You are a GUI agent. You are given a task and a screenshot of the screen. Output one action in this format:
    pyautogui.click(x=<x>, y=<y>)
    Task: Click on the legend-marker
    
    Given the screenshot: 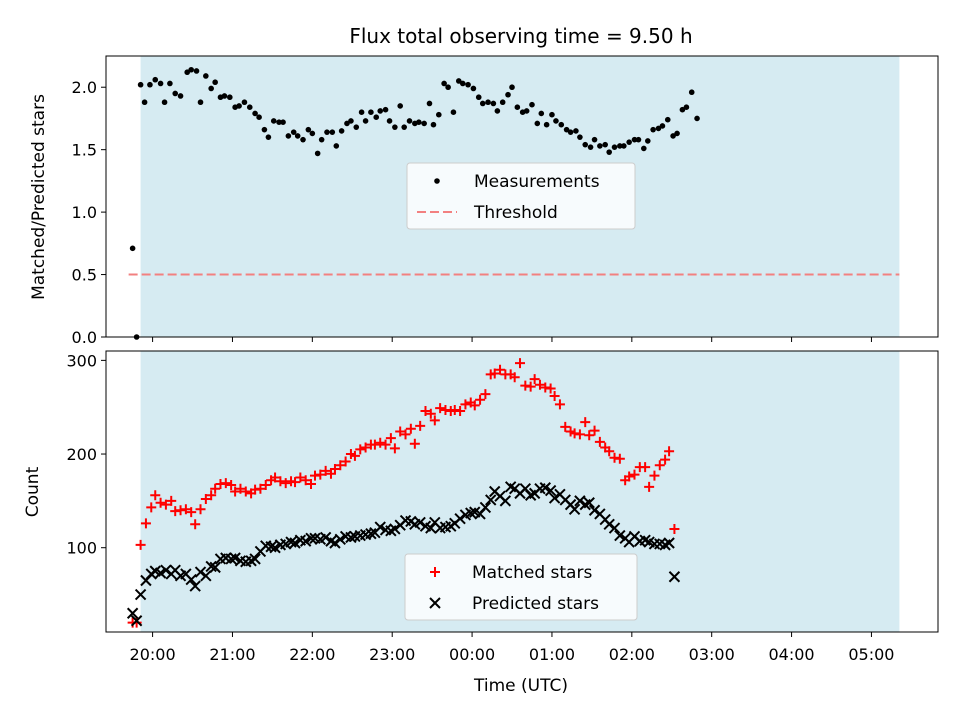 What is the action you would take?
    pyautogui.click(x=437, y=181)
    